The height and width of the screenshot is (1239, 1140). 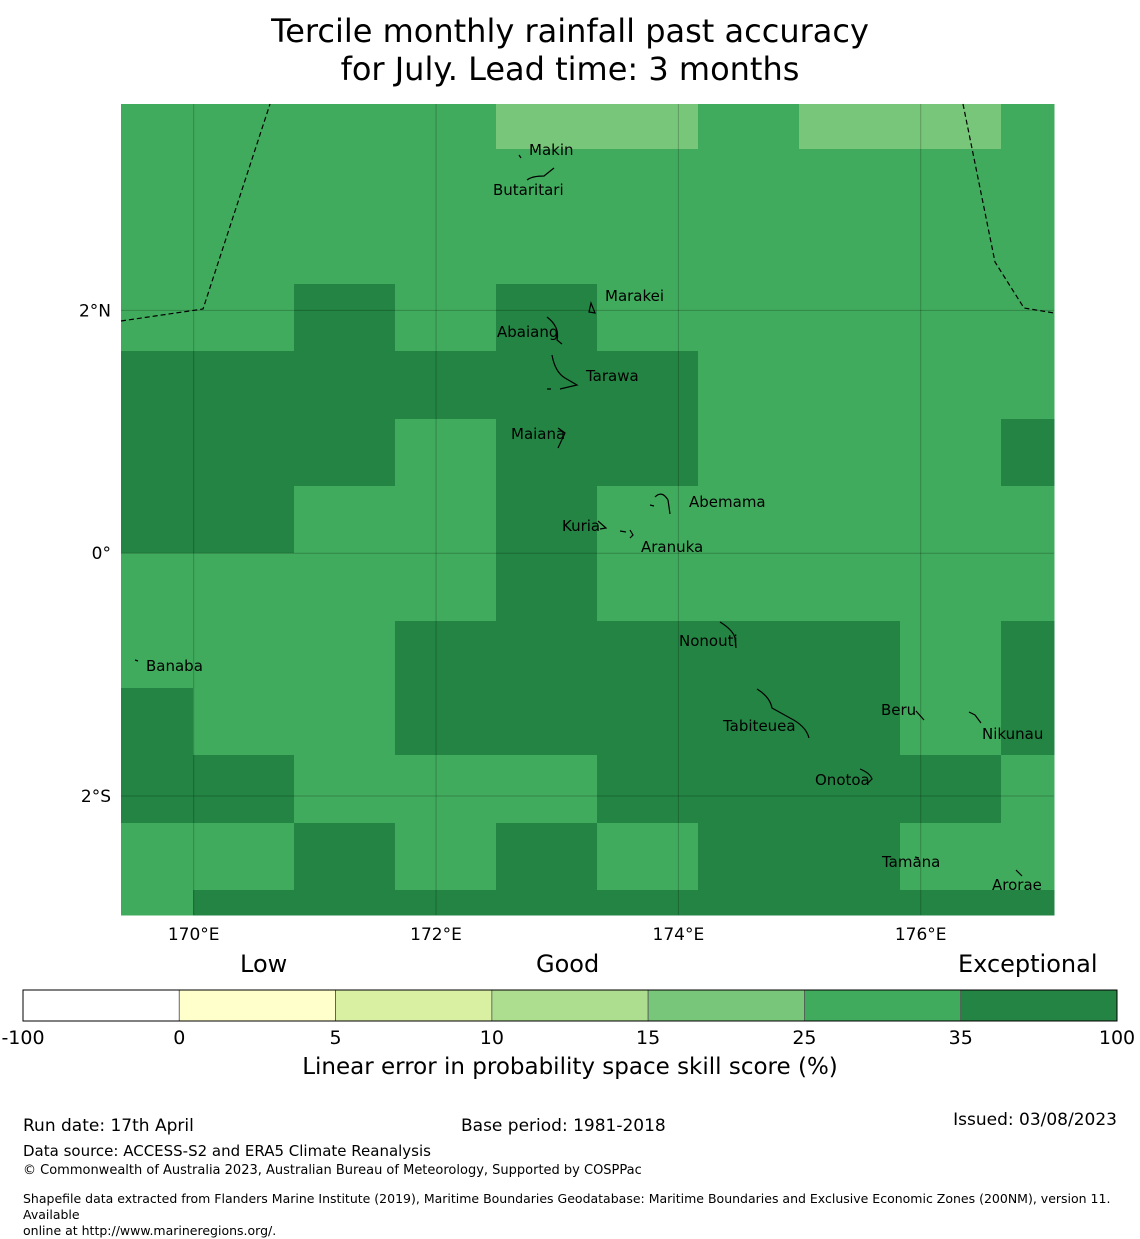 What do you see at coordinates (898, 710) in the screenshot?
I see `island-label-beru: Beru` at bounding box center [898, 710].